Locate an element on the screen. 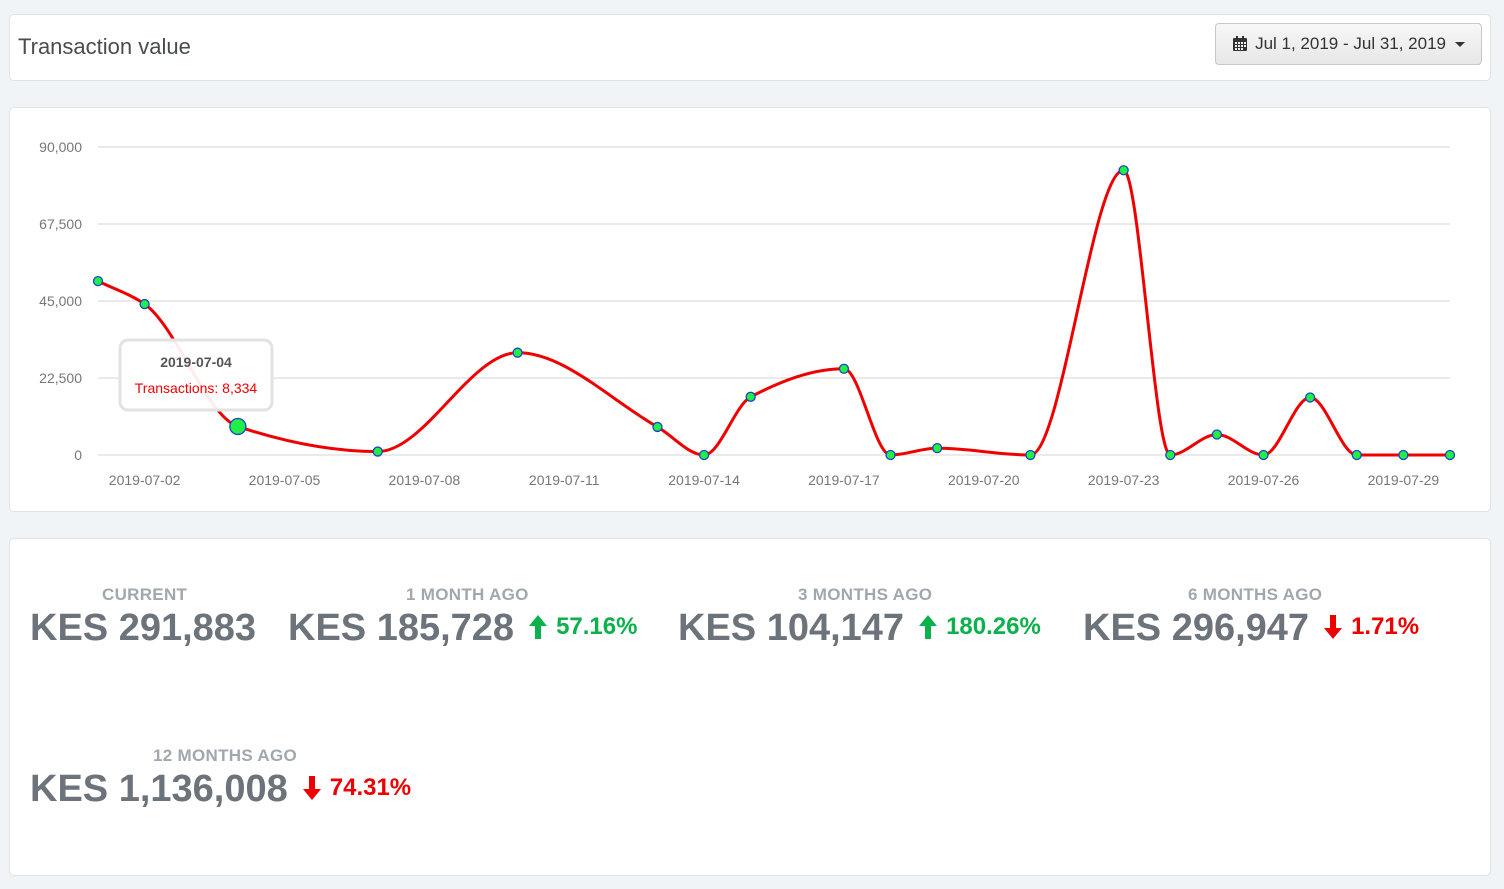  x-tick-label: 2019-07-20 is located at coordinates (984, 480).